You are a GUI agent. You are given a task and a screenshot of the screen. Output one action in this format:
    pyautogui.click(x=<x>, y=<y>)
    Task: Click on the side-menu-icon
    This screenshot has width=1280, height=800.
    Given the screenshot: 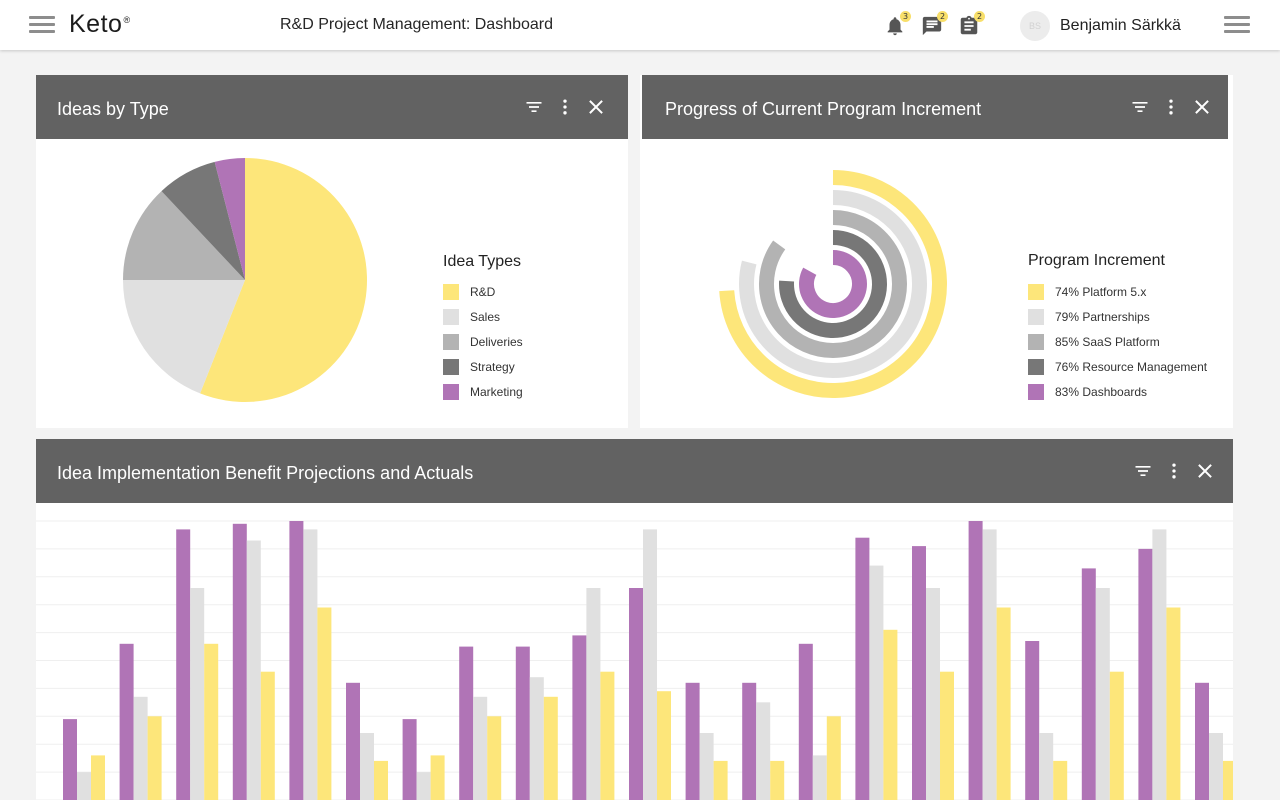 What is the action you would take?
    pyautogui.click(x=1237, y=25)
    